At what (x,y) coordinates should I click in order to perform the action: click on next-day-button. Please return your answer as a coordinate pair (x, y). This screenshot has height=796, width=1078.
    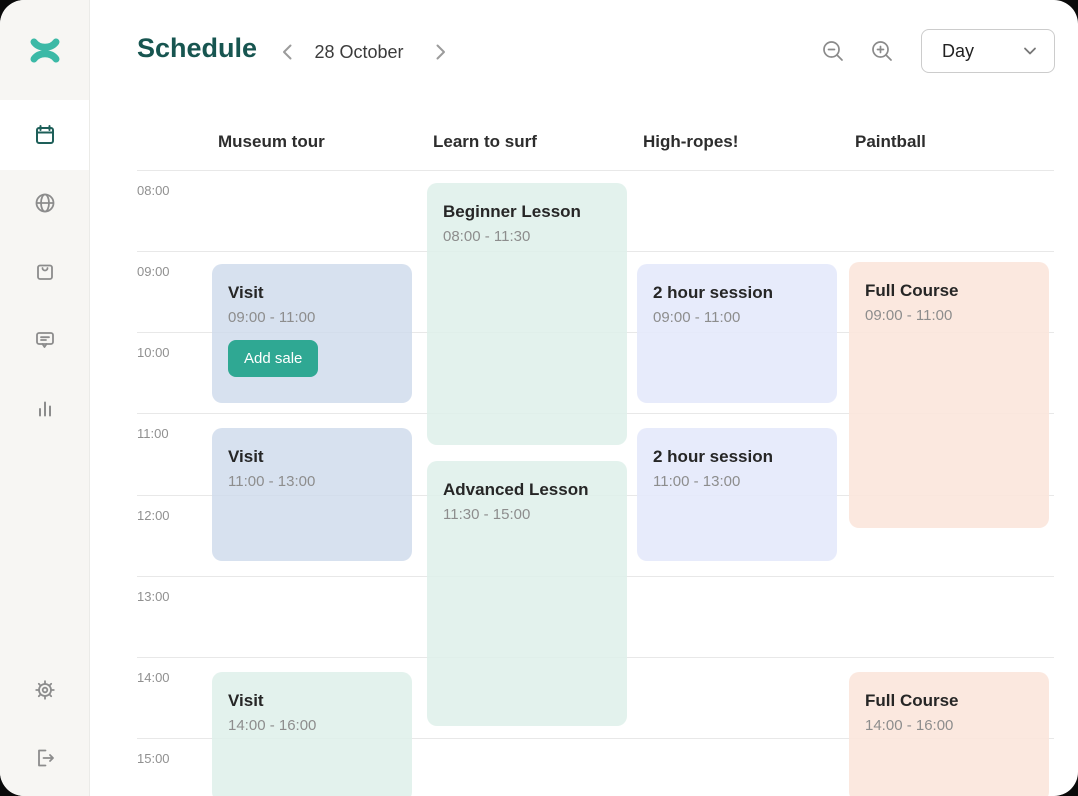
    Looking at the image, I should click on (440, 52).